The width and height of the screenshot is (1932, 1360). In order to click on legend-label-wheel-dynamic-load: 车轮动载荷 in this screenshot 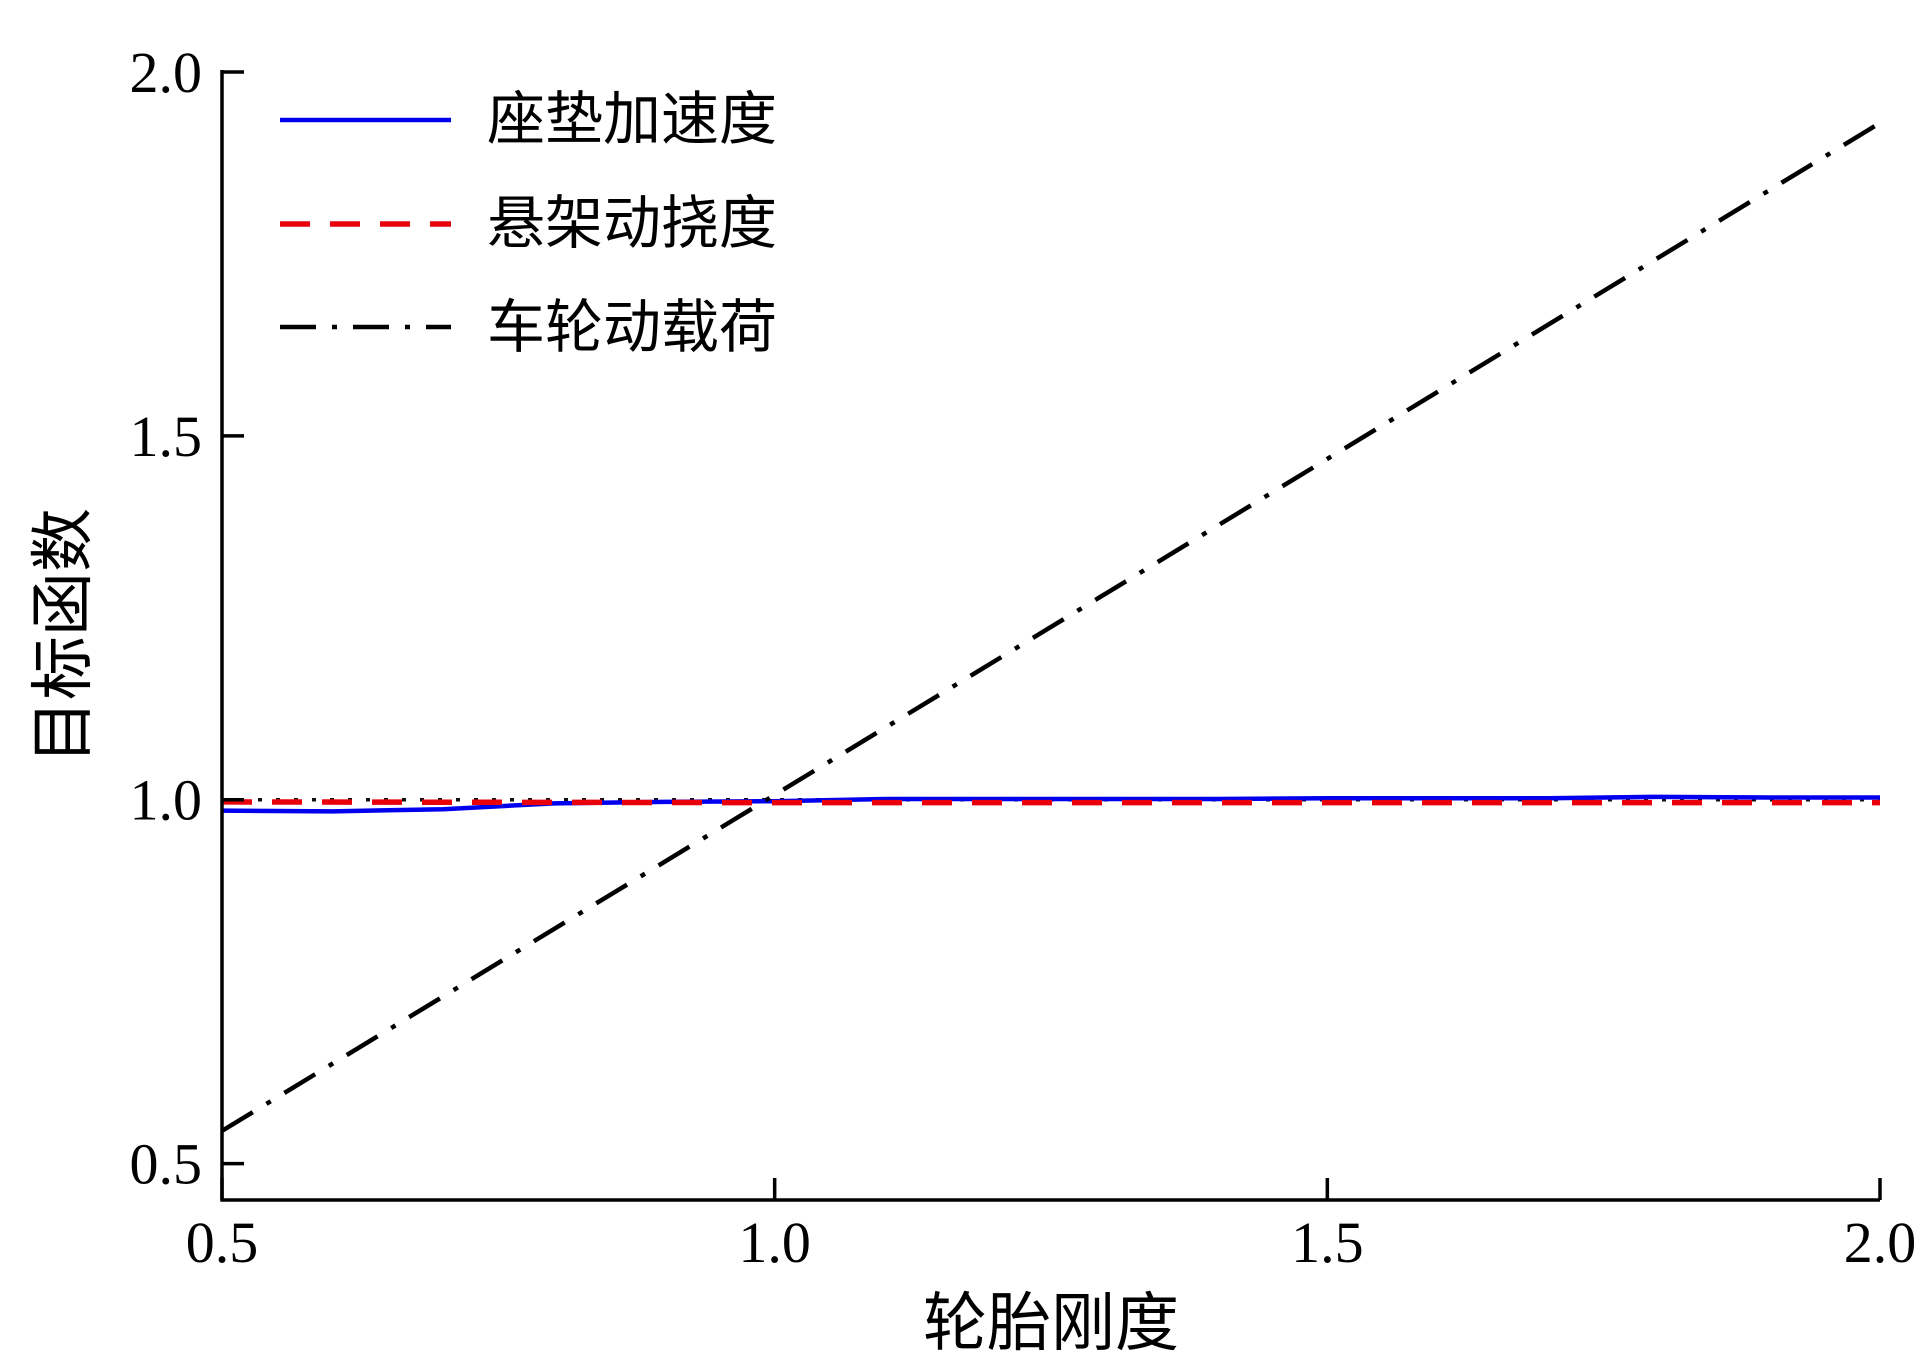, I will do `click(632, 327)`.